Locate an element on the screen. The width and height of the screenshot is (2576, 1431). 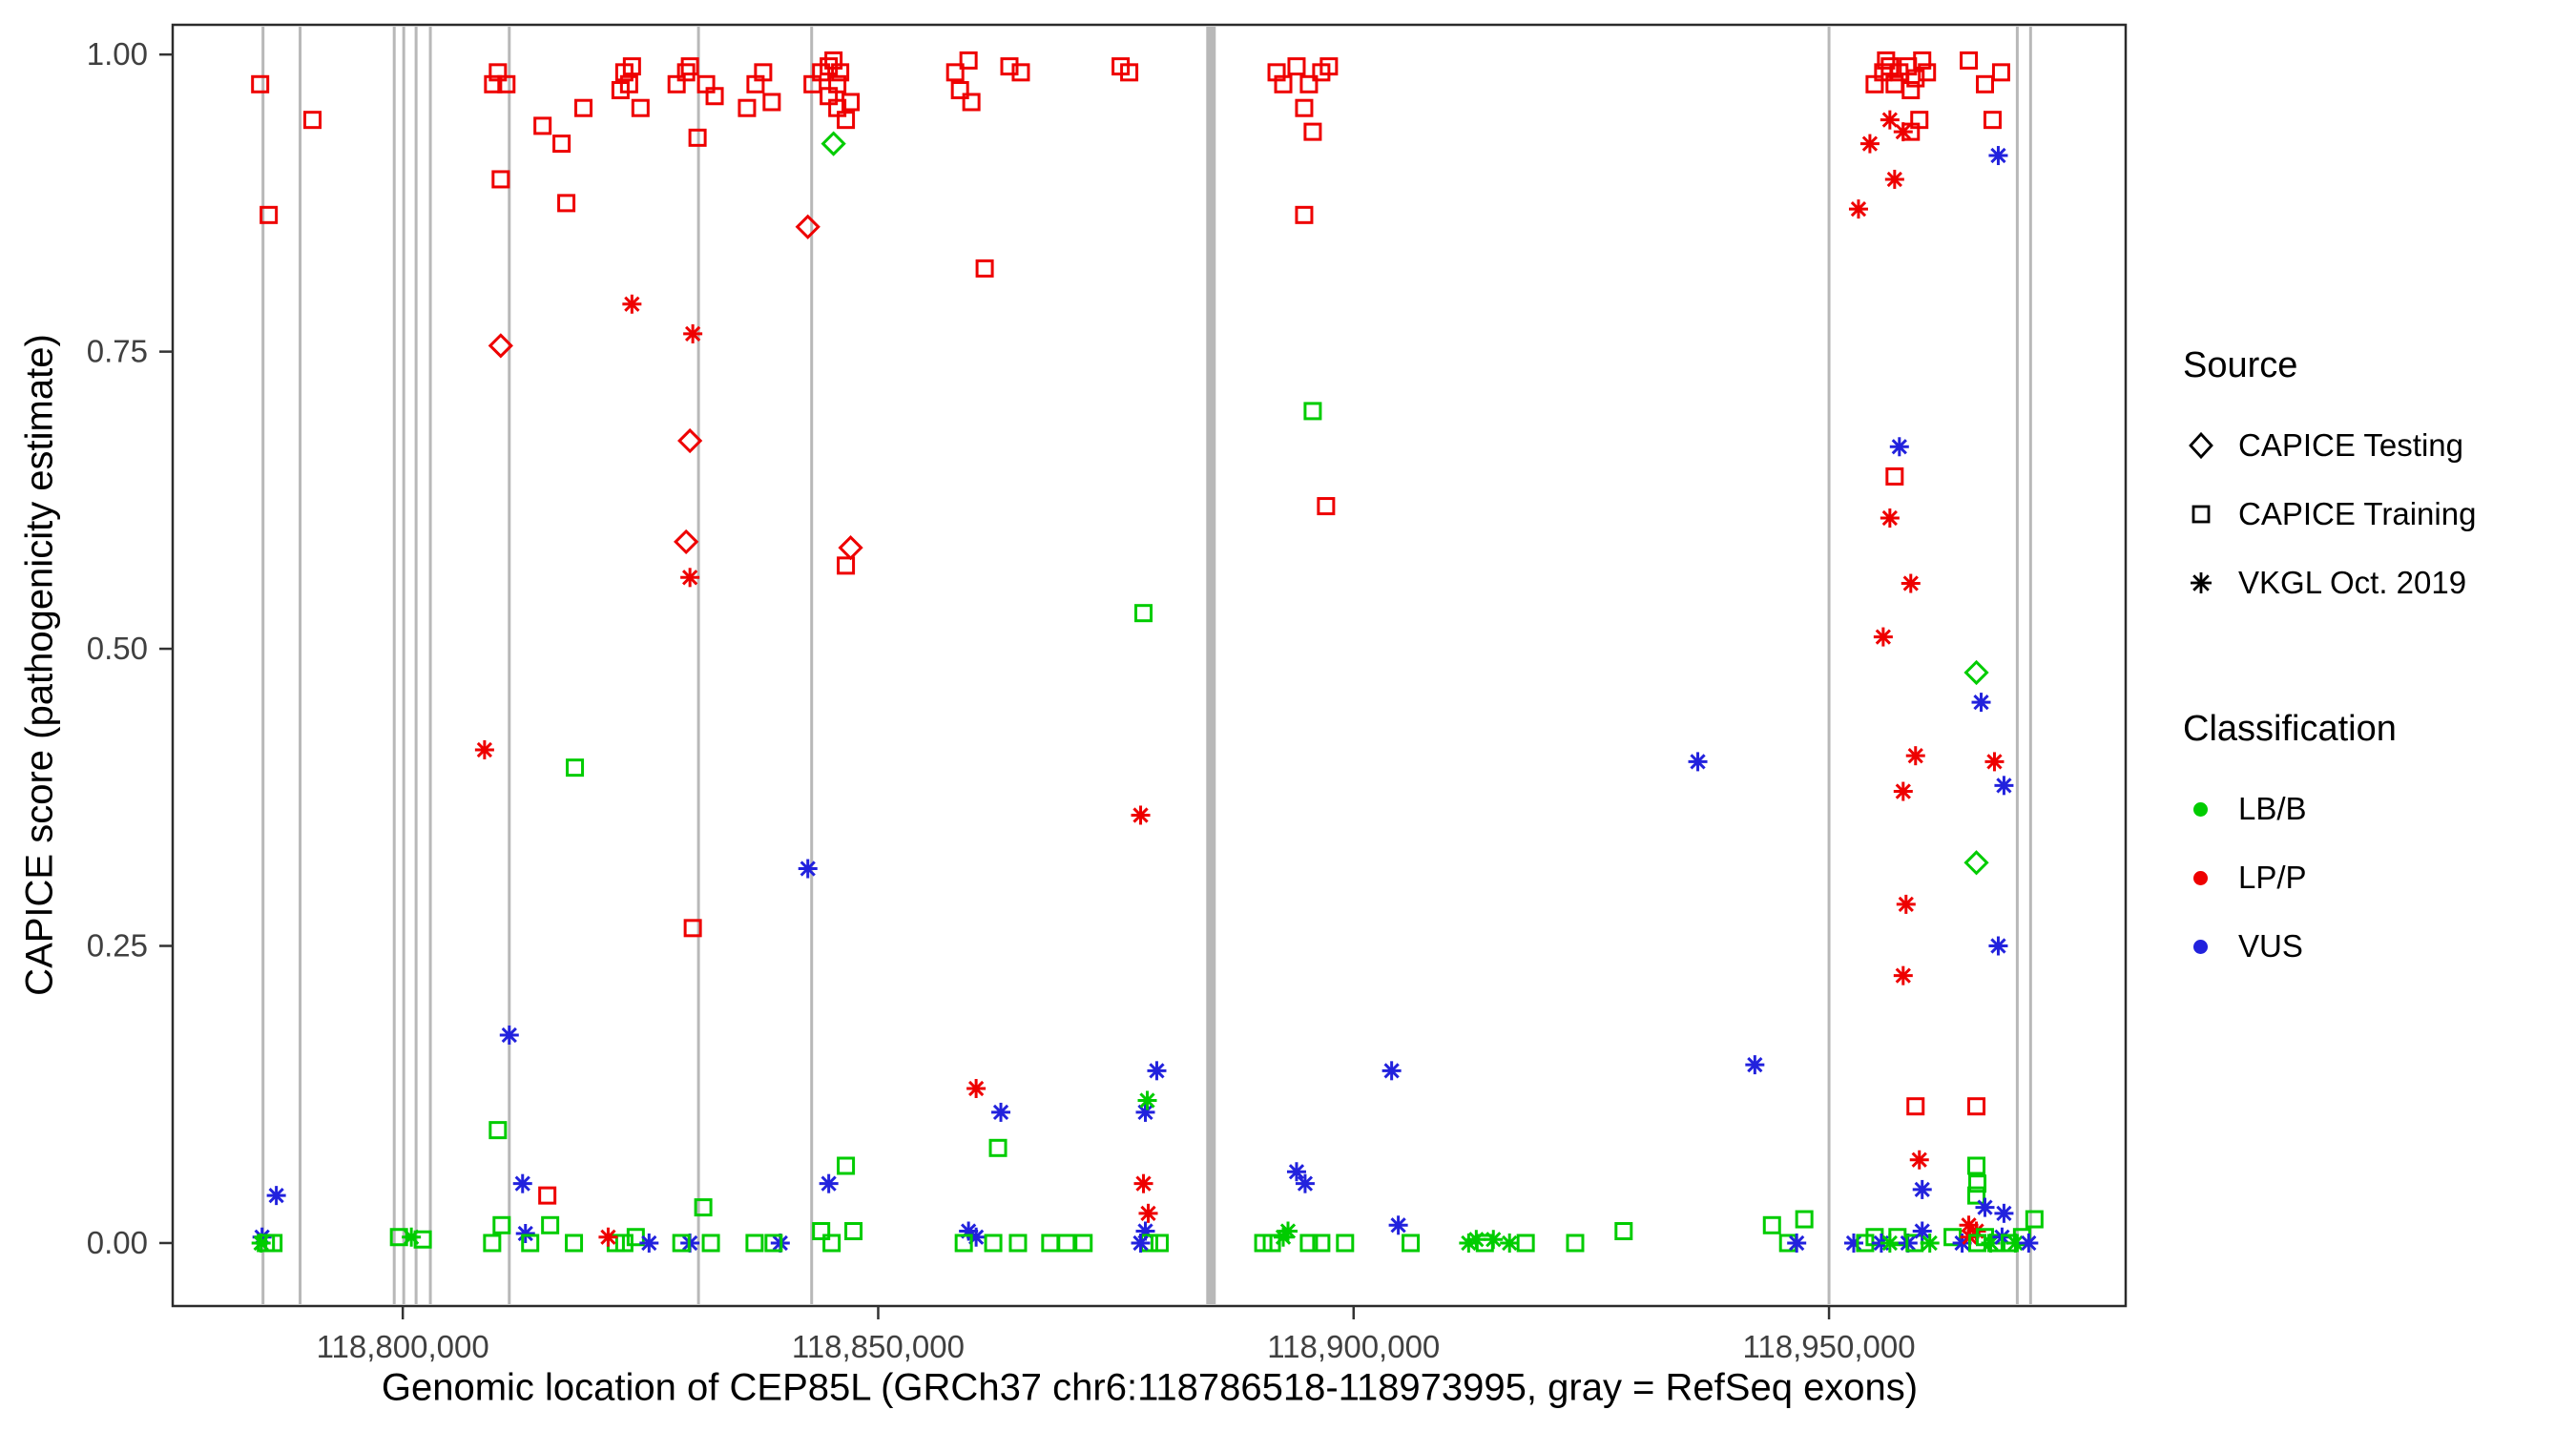
green-dot-icon is located at coordinates (2200, 809).